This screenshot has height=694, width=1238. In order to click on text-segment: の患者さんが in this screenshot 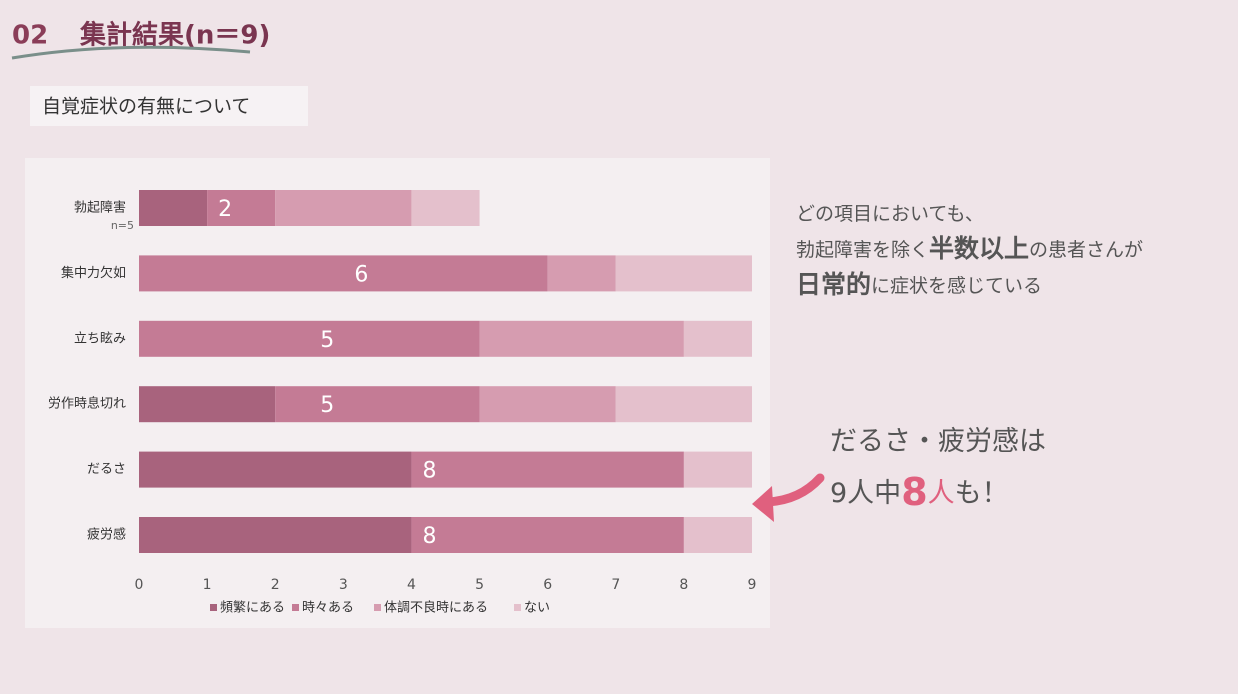, I will do `click(1086, 250)`.